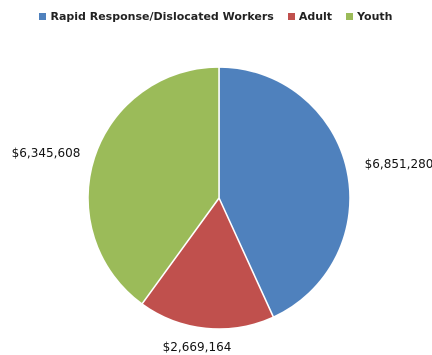 The height and width of the screenshot is (355, 432). What do you see at coordinates (162, 16) in the screenshot?
I see `legend-label-rapid-response: Rapid Response/Dislocated Workers` at bounding box center [162, 16].